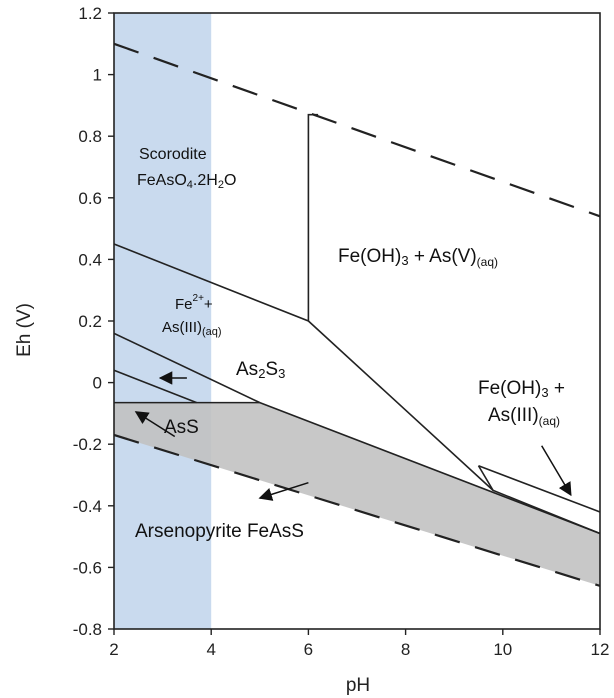  Describe the element at coordinates (186, 181) in the screenshot. I see `label-scorodite-formula: FeAsO4.2H2O` at that location.